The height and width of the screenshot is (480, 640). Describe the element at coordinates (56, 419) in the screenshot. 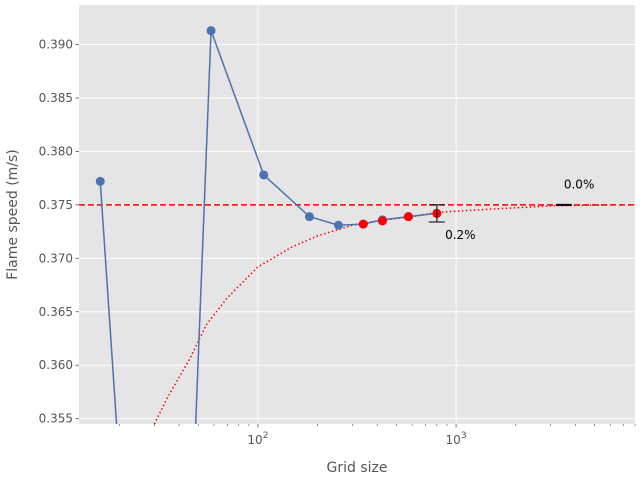

I see `y-tick-label: 0.355` at that location.